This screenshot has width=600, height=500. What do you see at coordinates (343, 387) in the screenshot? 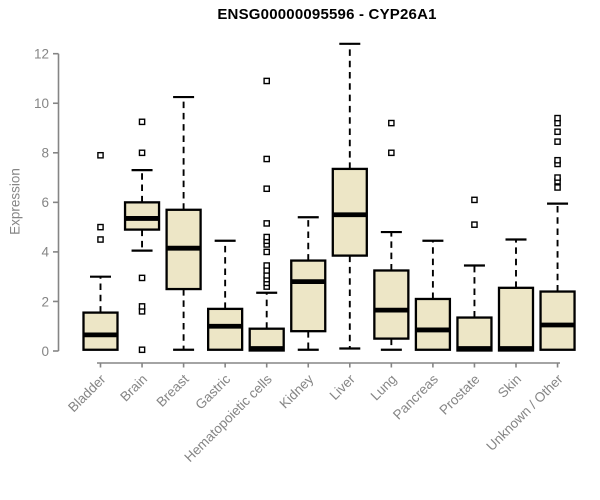
I see `x-tick-label-liver: Liver` at bounding box center [343, 387].